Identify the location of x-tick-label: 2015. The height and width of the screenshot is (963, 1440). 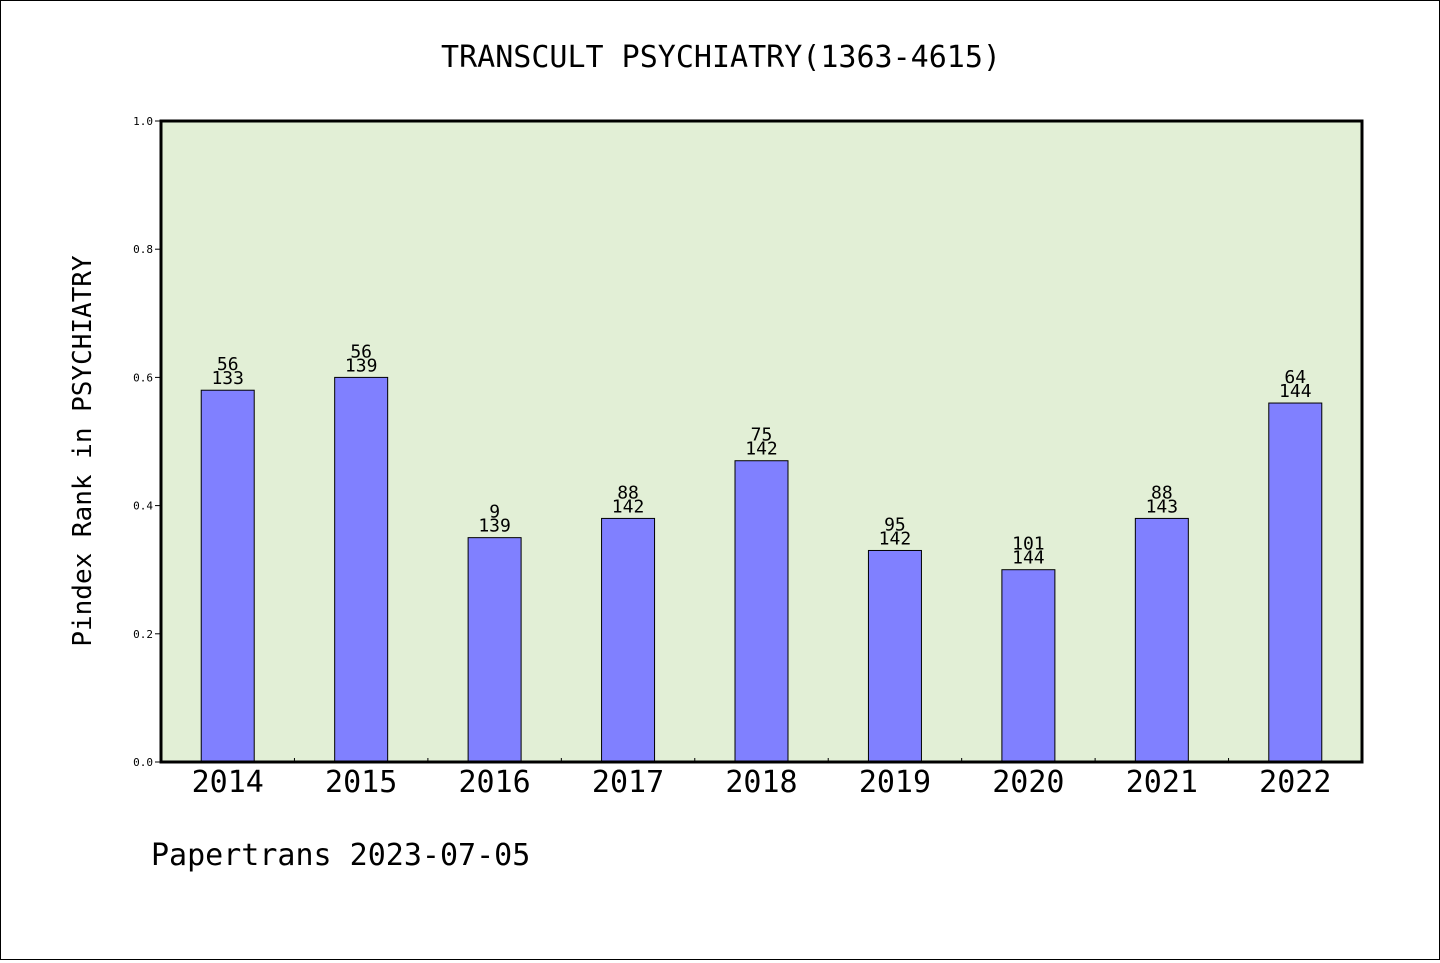
(361, 782).